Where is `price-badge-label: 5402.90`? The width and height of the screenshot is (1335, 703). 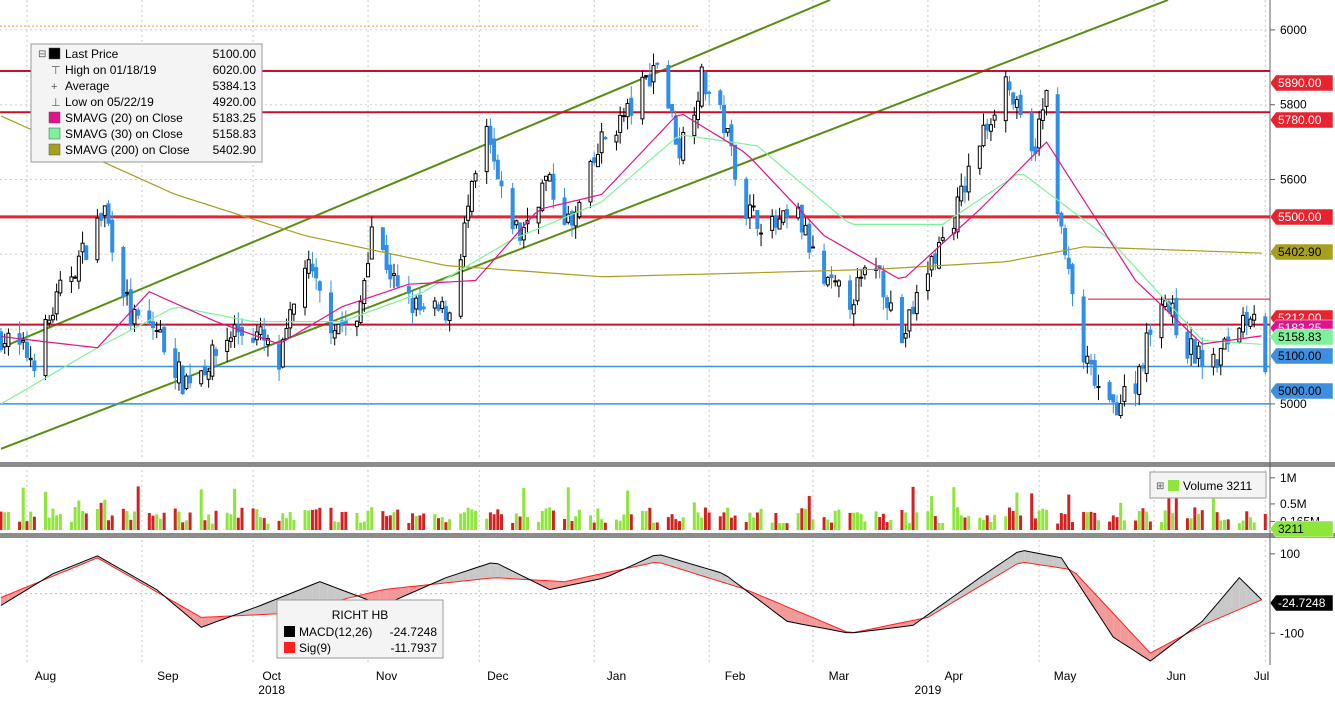
price-badge-label: 5402.90 is located at coordinates (1300, 252).